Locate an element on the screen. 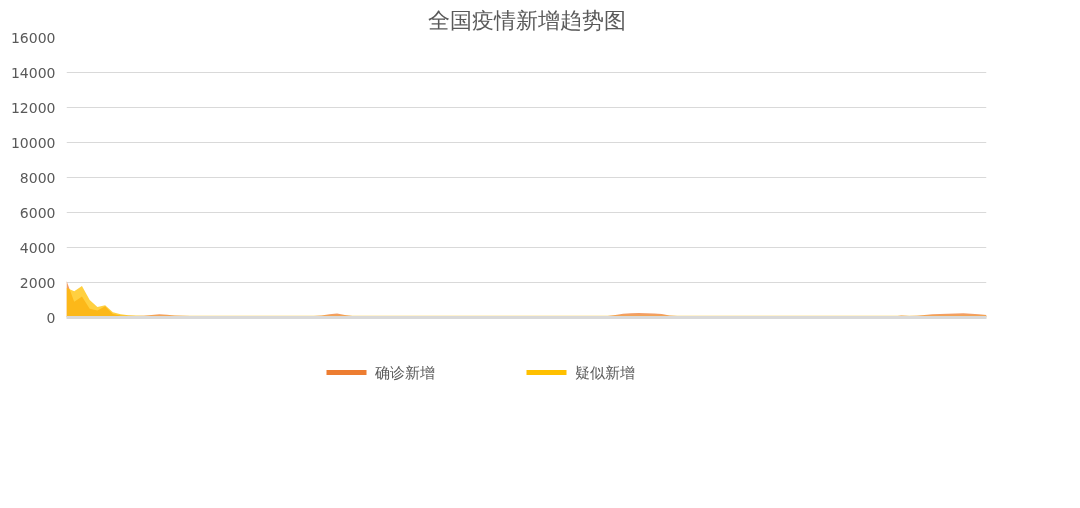 This screenshot has height=508, width=1080. y-tick-label: 2000 is located at coordinates (37, 282).